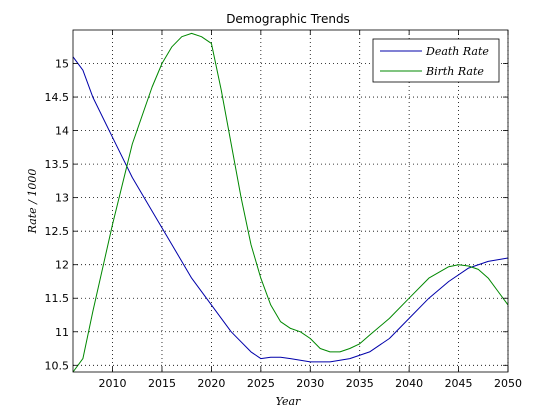 The width and height of the screenshot is (560, 420). Describe the element at coordinates (62, 64) in the screenshot. I see `y-tick-label: 15` at that location.